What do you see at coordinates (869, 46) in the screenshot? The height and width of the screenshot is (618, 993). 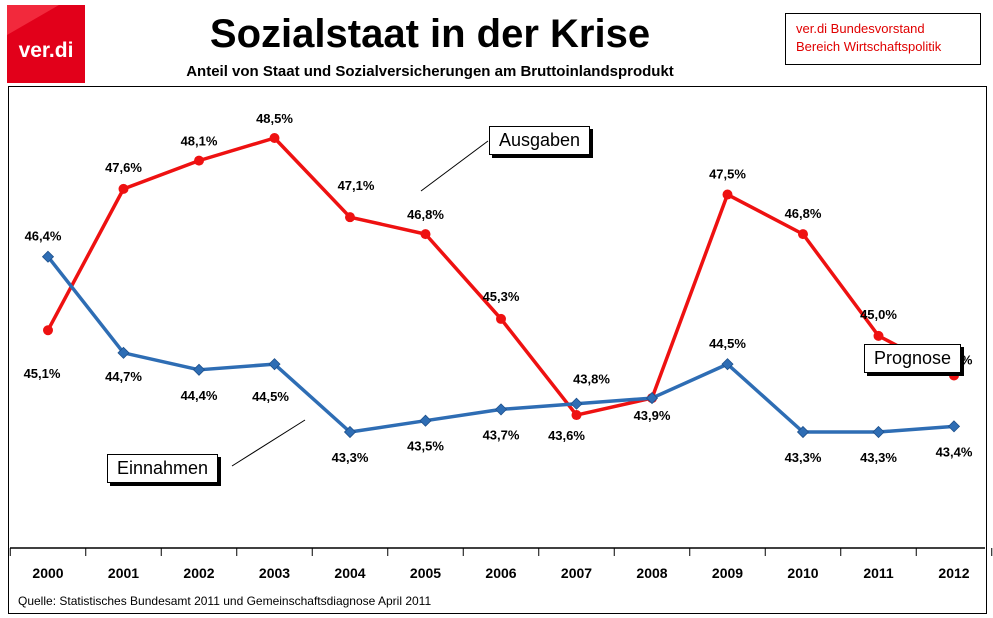 I see `publisher-line-2: Bereich Wirtschaftspolitik` at bounding box center [869, 46].